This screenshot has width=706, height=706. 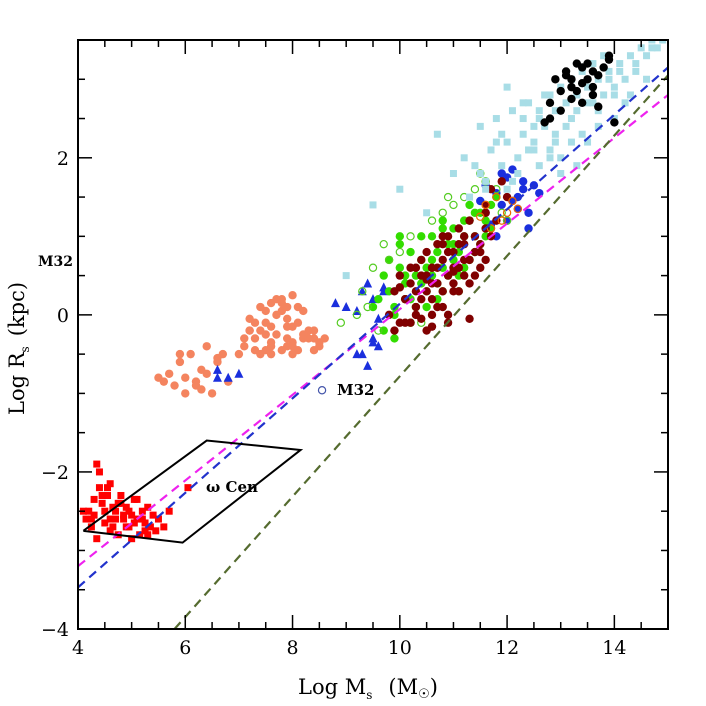 I want to click on omega-cen-box, so click(x=193, y=491).